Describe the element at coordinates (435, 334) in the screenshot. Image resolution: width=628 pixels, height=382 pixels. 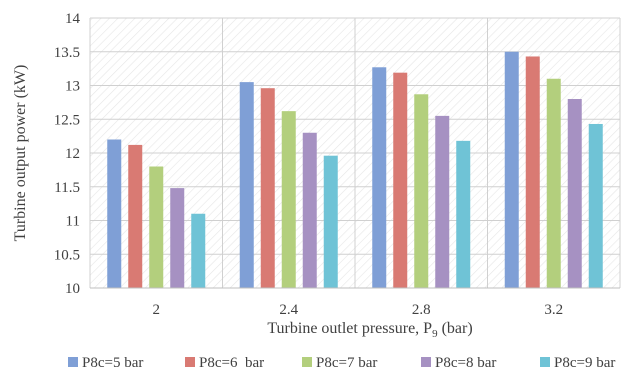
I see `x-axis-title-subscript: 9` at that location.